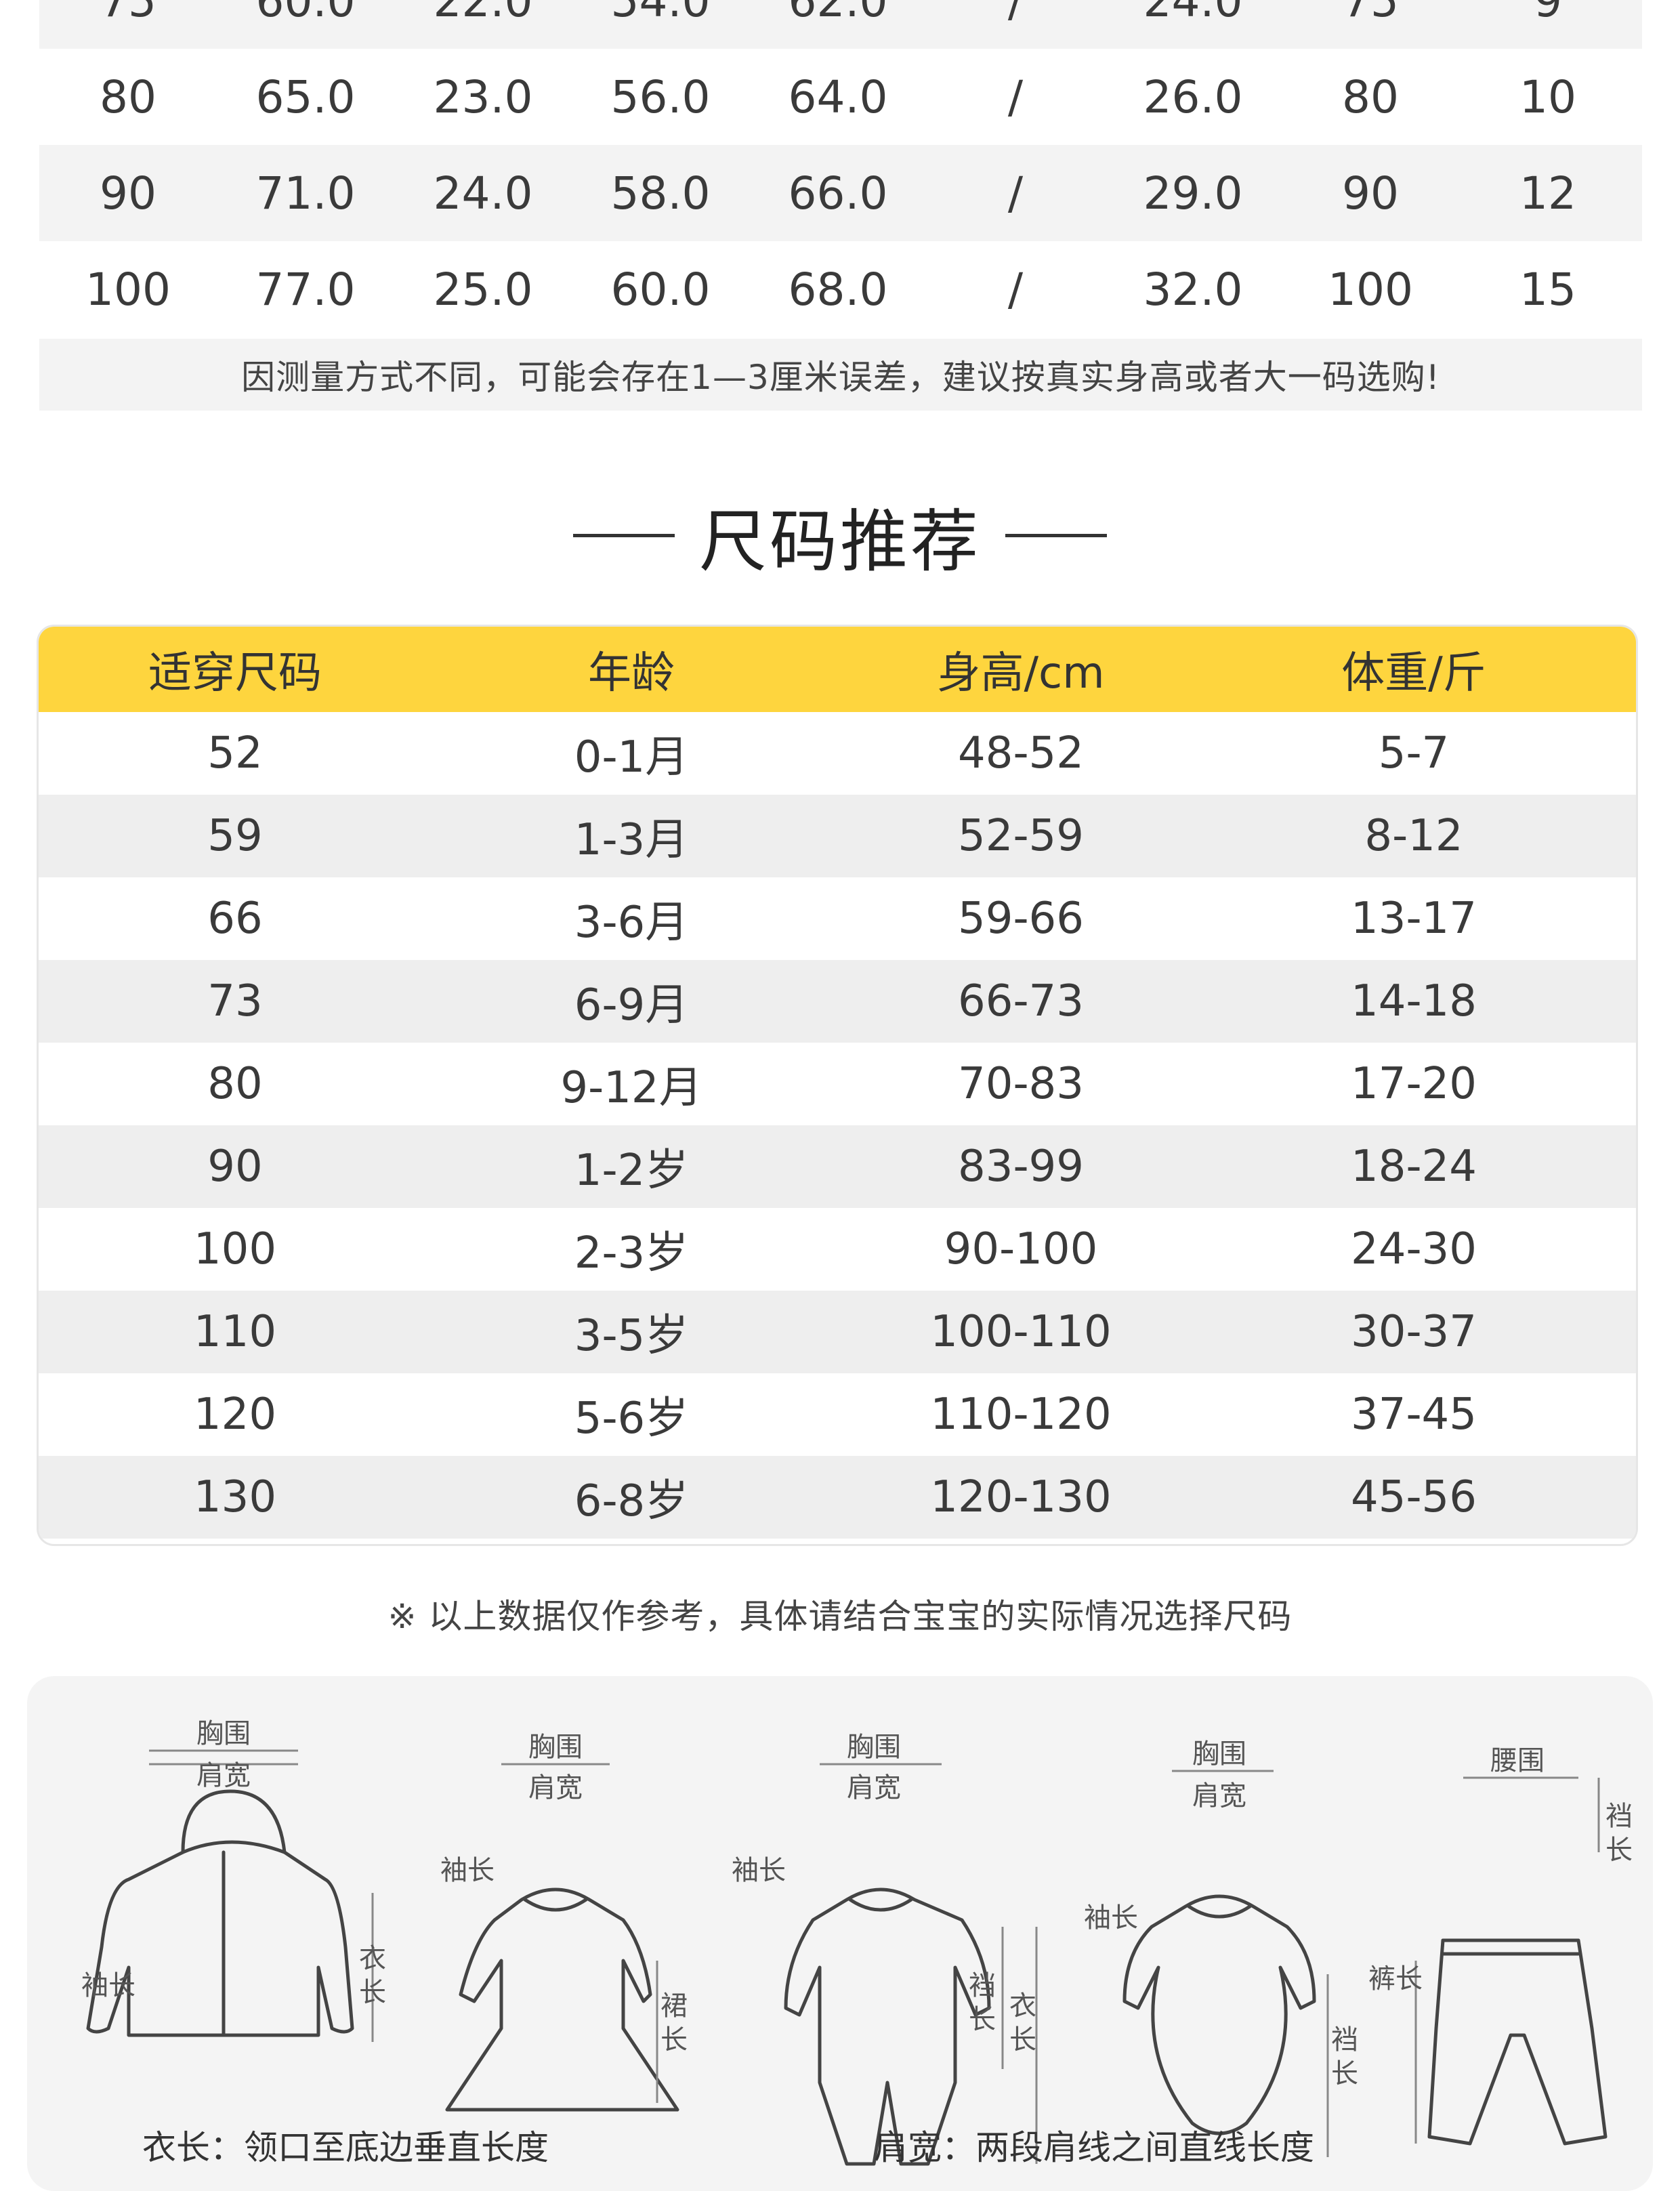 The width and height of the screenshot is (1680, 2191). I want to click on label-skirt: 裙, so click(674, 2006).